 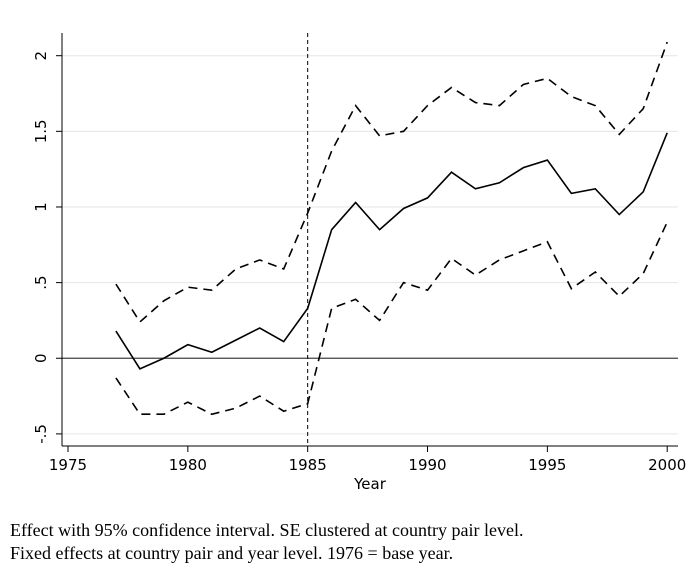 I want to click on y-tick-label: 2, so click(x=41, y=56).